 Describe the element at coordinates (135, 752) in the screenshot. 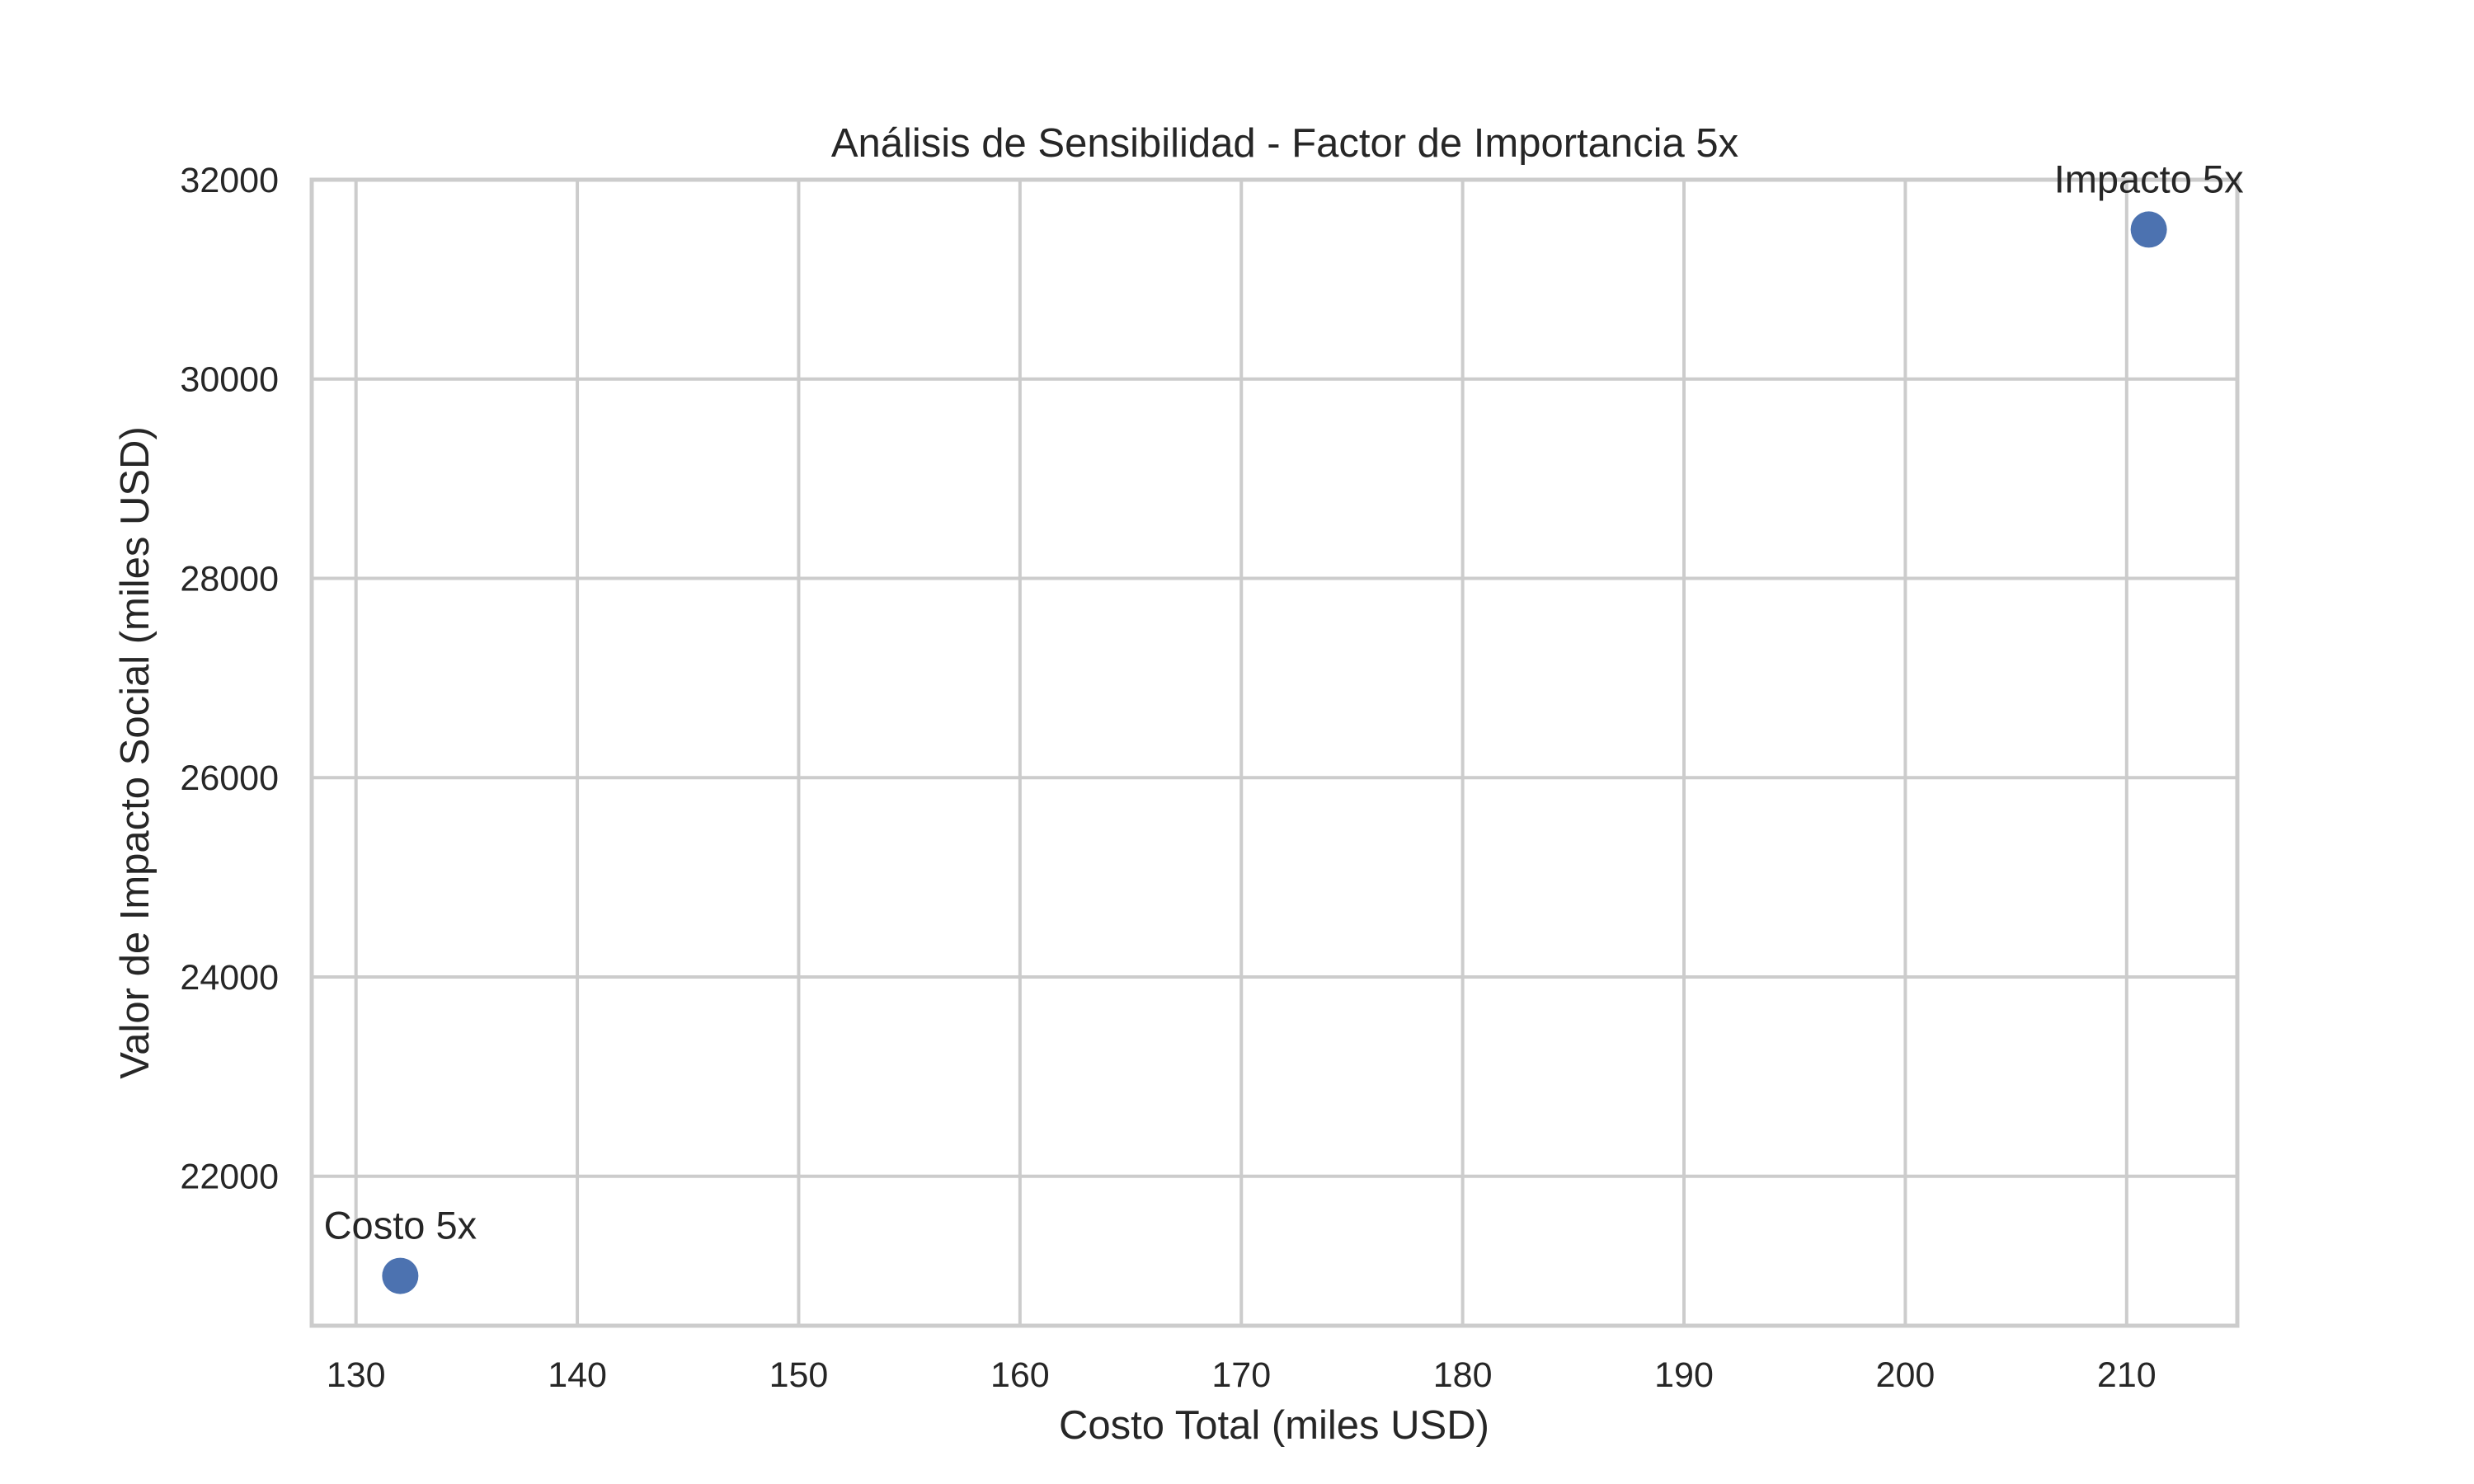

I see `y-axis-label: Valor de Impacto Social (miles USD)` at that location.